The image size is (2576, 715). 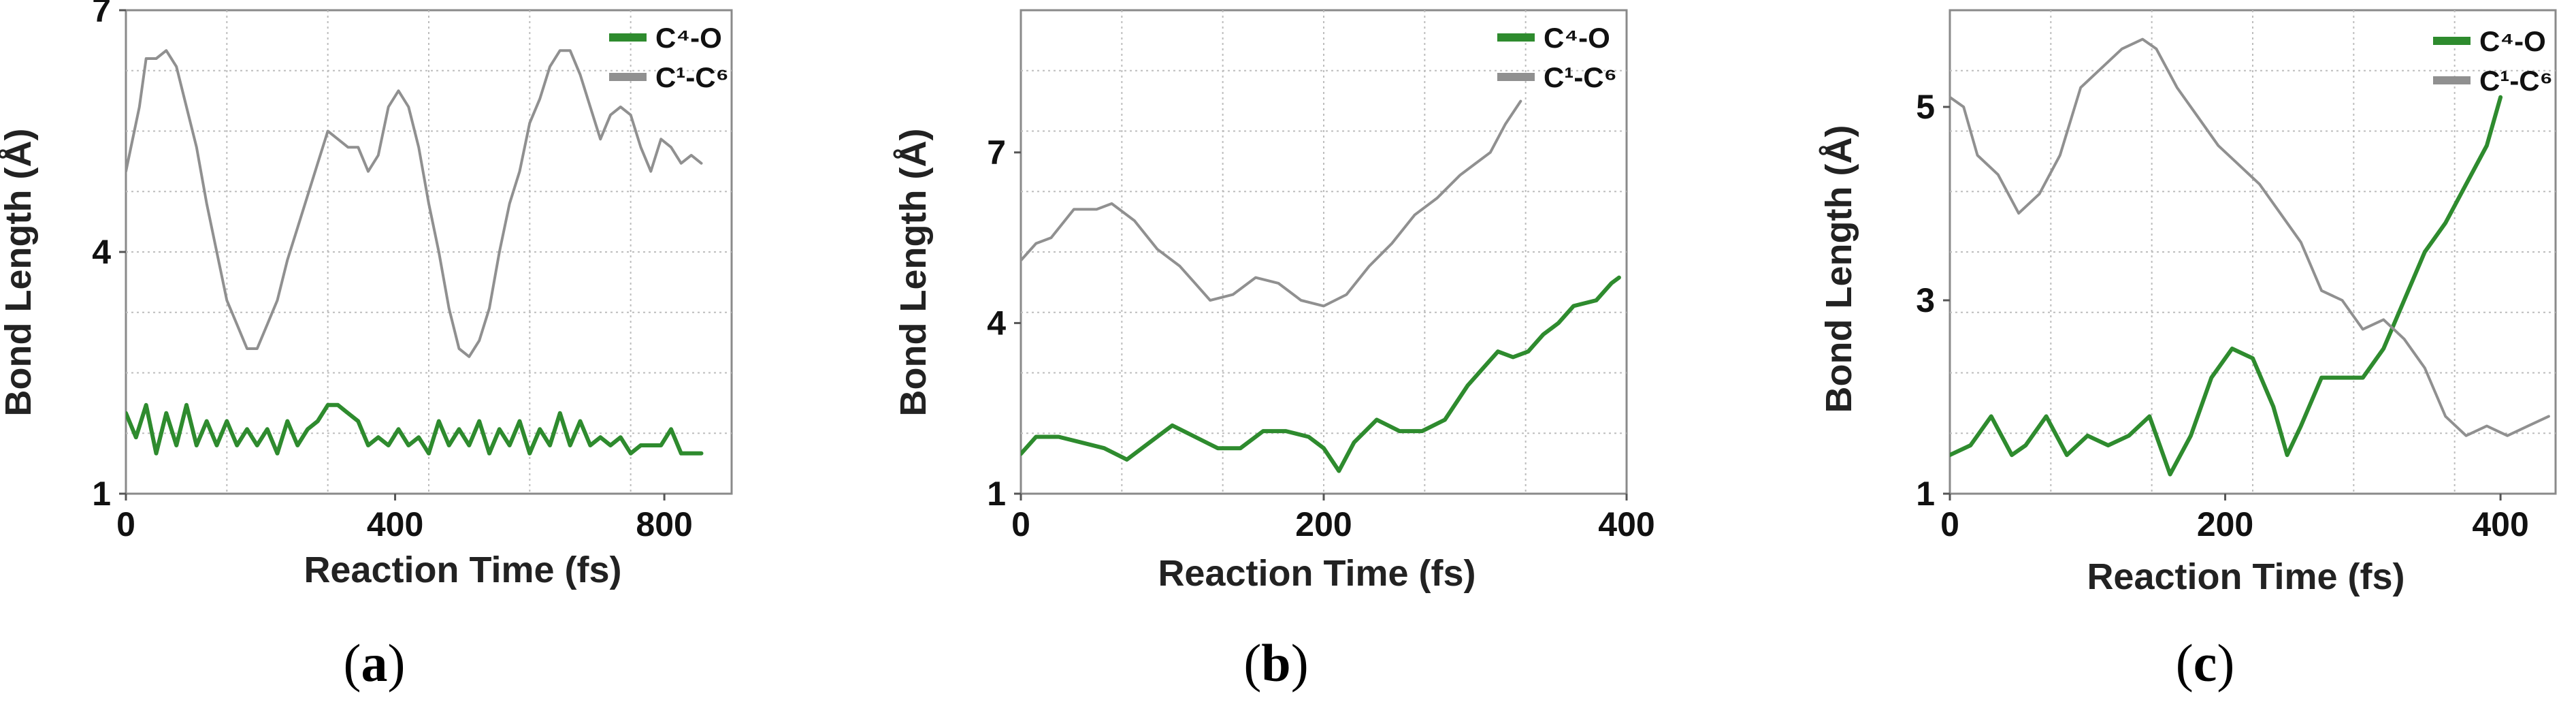 I want to click on panel-label: (c), so click(x=2205, y=663).